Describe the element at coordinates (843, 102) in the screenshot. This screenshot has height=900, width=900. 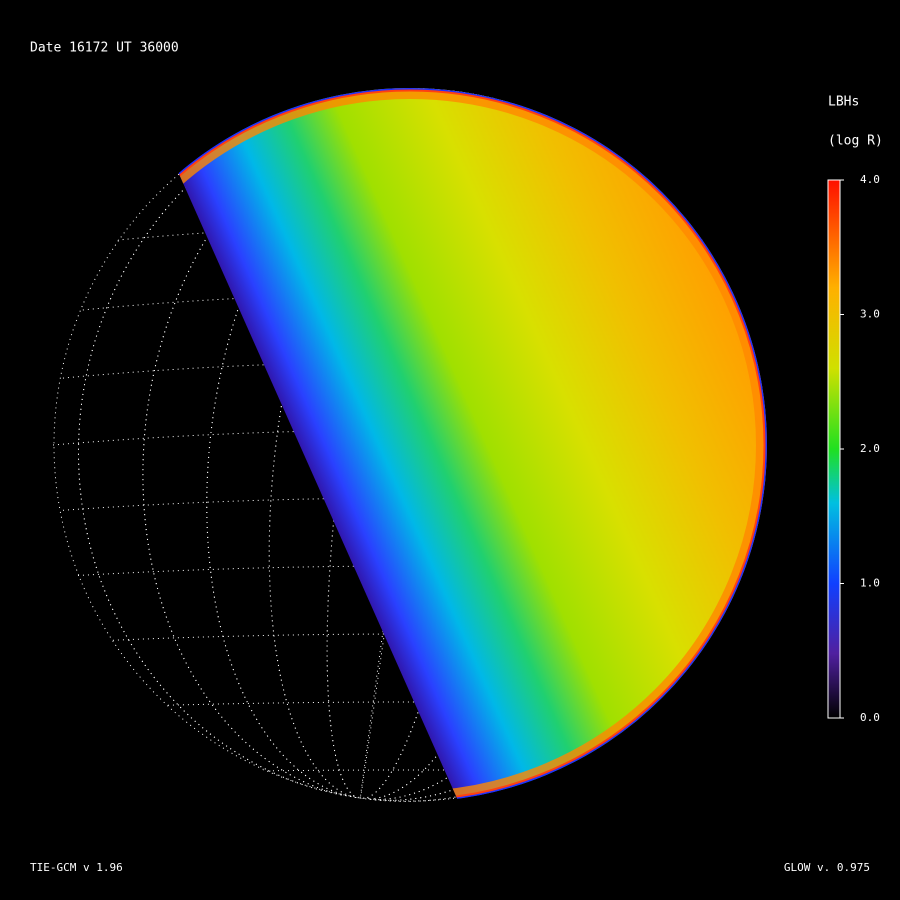
I see `colorbar-title: LBHs` at that location.